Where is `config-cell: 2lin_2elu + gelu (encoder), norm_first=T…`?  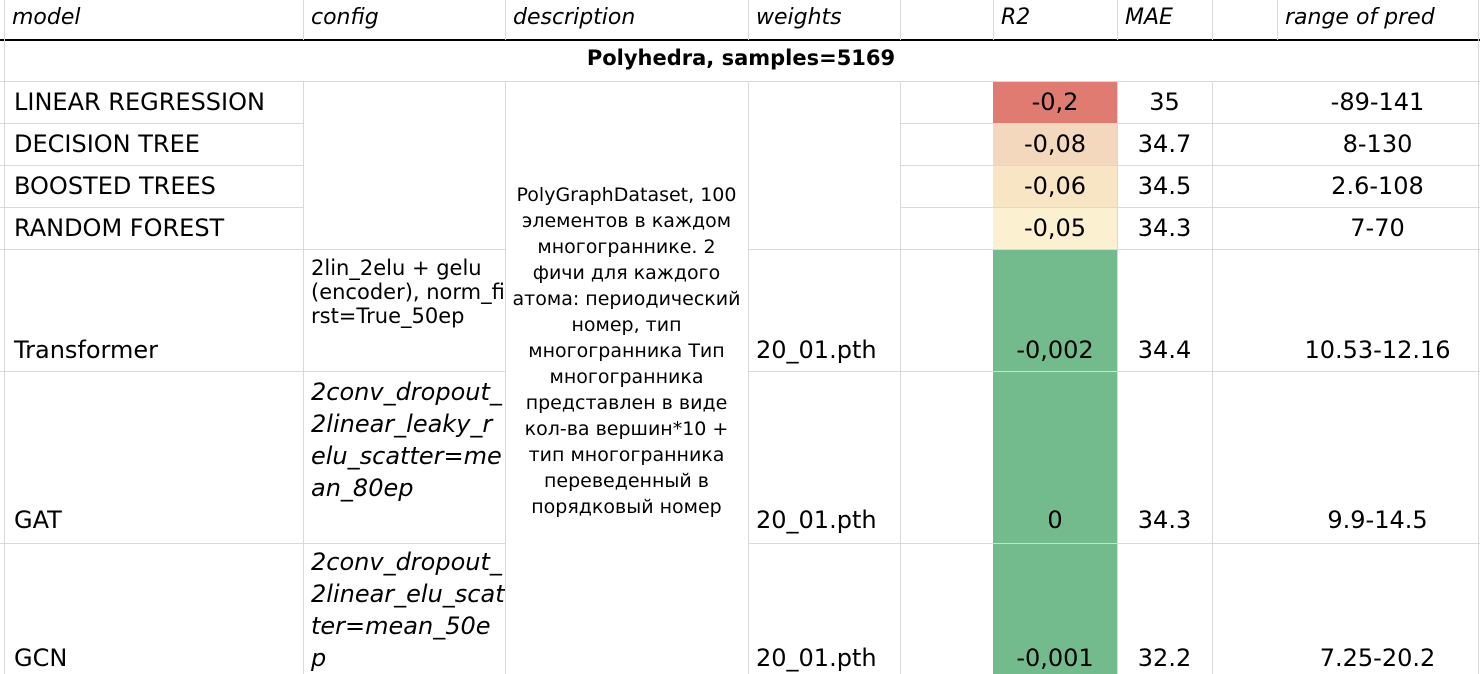 config-cell: 2lin_2elu + gelu (encoder), norm_first=T… is located at coordinates (408, 292).